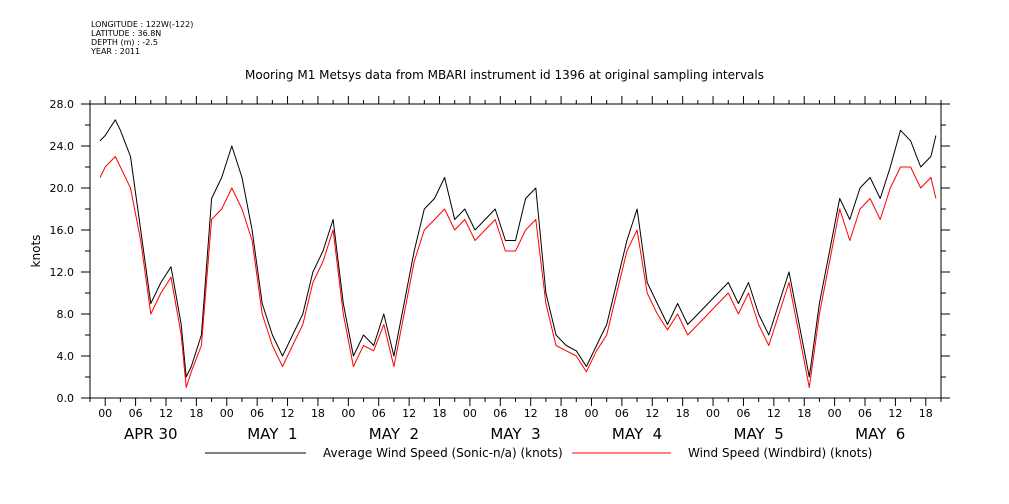 The width and height of the screenshot is (1009, 504). I want to click on depth-text: DEPTH (m) : -2.5, so click(124, 42).